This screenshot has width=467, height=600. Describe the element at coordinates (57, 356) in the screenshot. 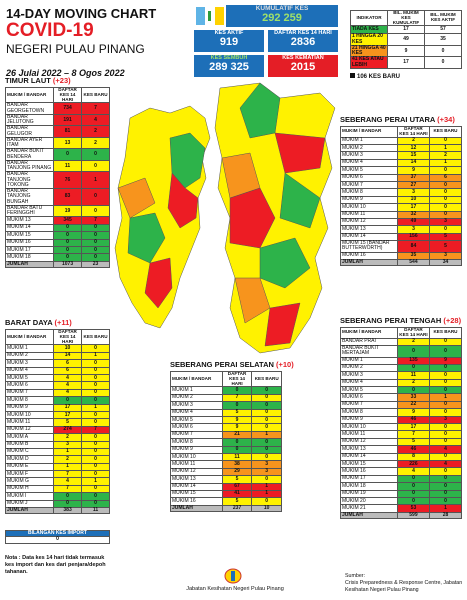

I see `table-row: MUKIM 2 14 1` at that location.